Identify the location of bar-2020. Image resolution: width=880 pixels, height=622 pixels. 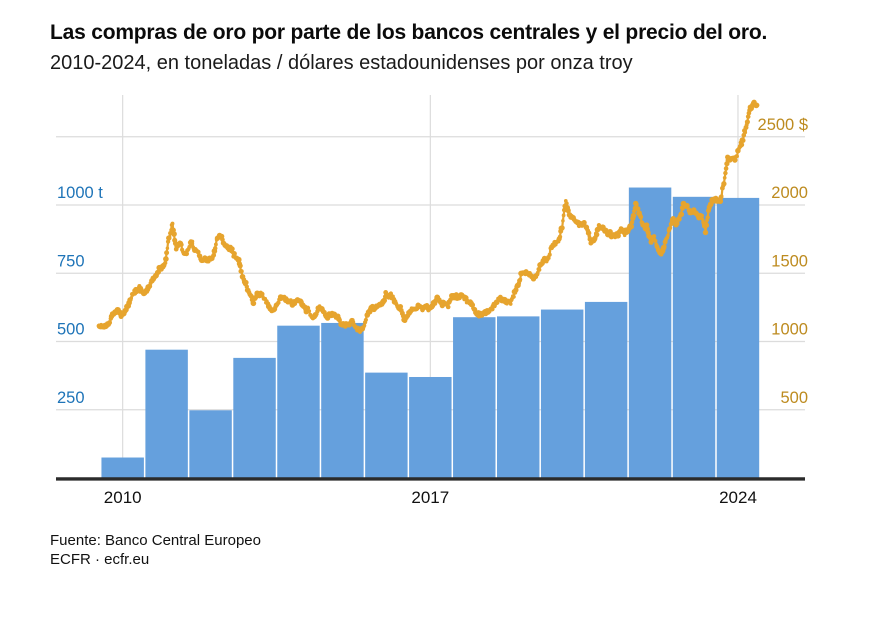
(562, 393).